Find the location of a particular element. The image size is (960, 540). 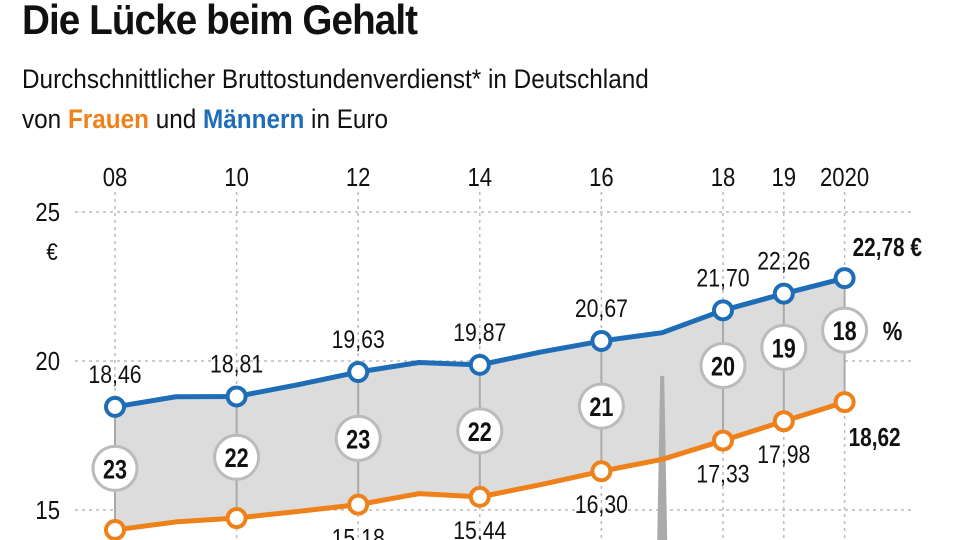

gap-unit-label: % is located at coordinates (893, 332).